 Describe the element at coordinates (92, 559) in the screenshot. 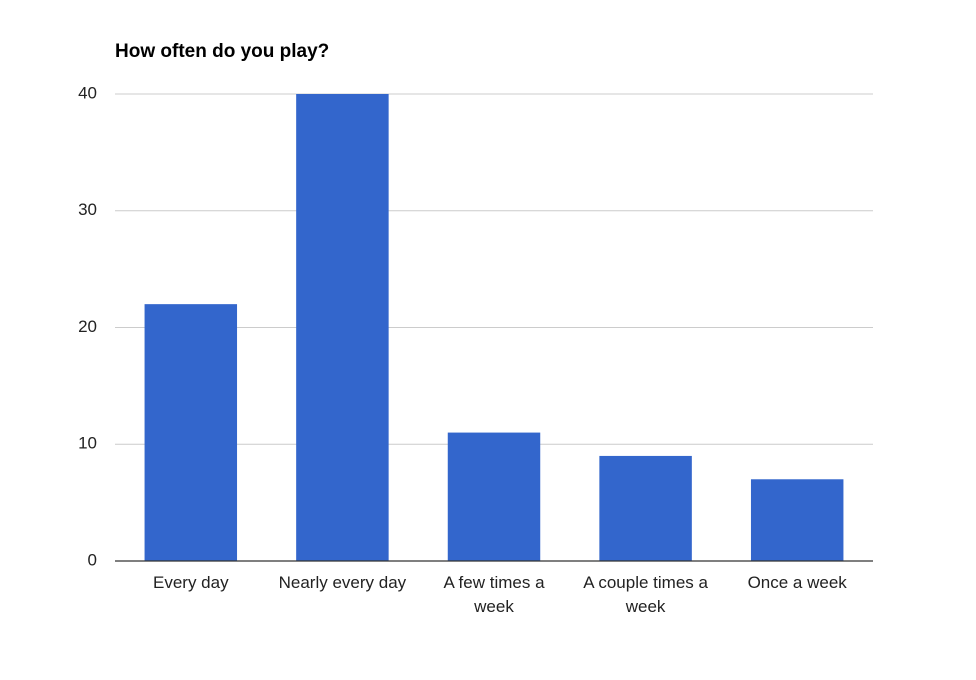

I see `y-tick-label: 0` at that location.